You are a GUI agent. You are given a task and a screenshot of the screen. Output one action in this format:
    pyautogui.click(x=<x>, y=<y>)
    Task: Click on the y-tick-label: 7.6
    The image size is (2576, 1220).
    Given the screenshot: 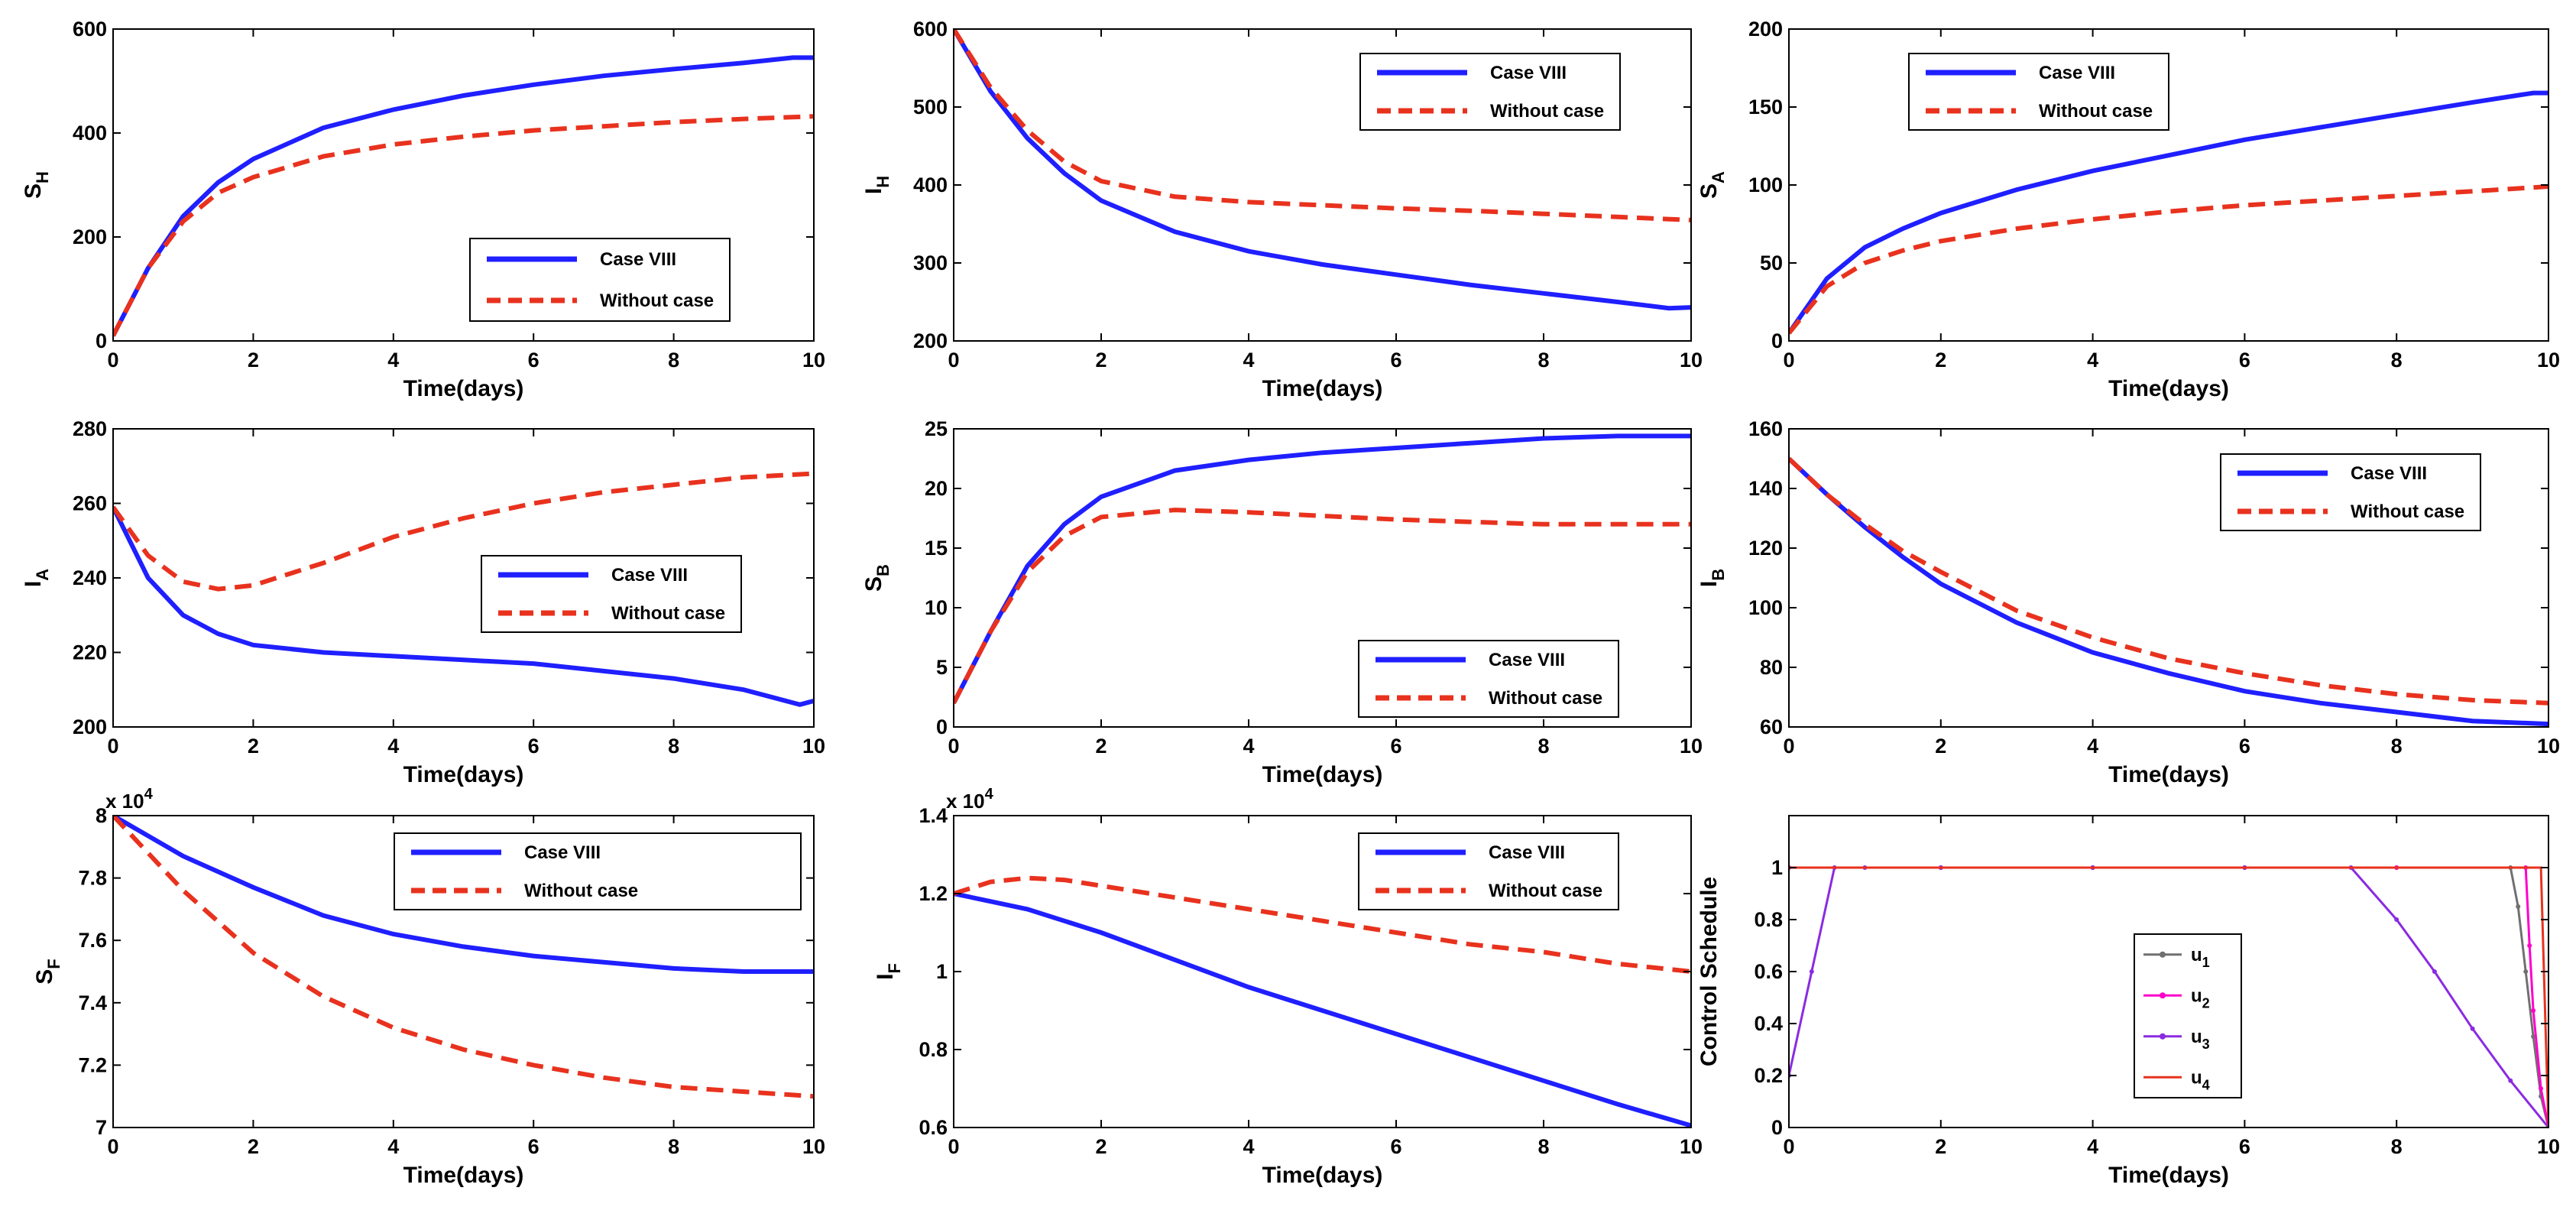 What is the action you would take?
    pyautogui.click(x=93, y=940)
    